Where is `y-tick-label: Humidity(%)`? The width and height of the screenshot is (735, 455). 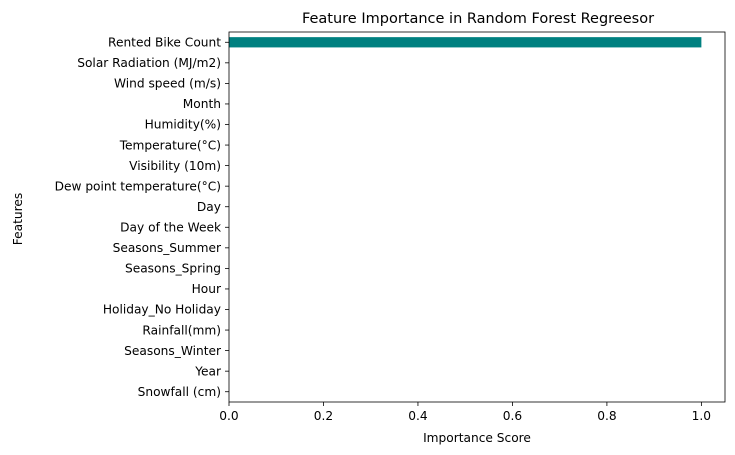 y-tick-label: Humidity(%) is located at coordinates (183, 125).